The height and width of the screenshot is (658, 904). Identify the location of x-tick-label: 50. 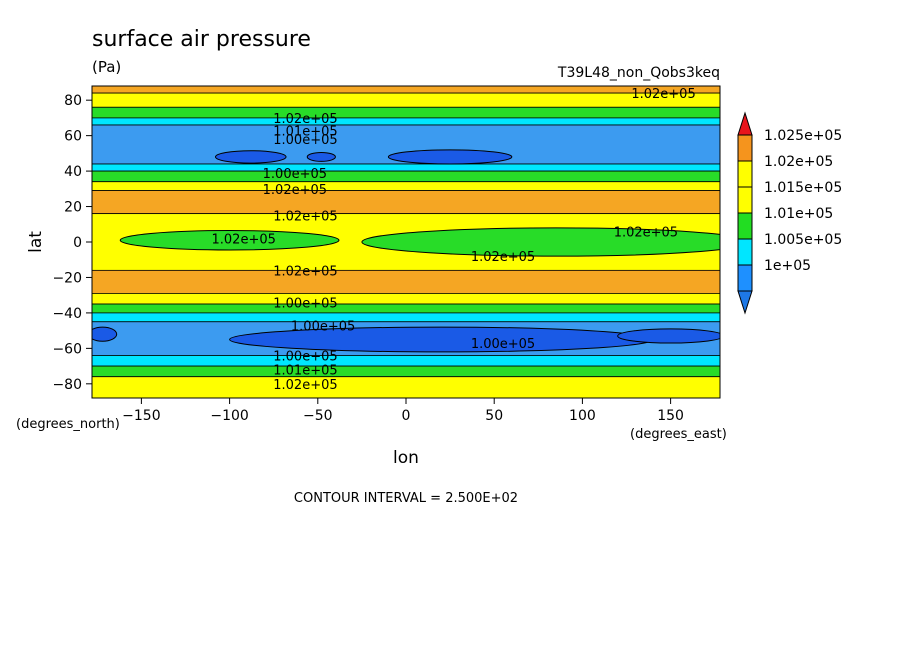
(494, 416).